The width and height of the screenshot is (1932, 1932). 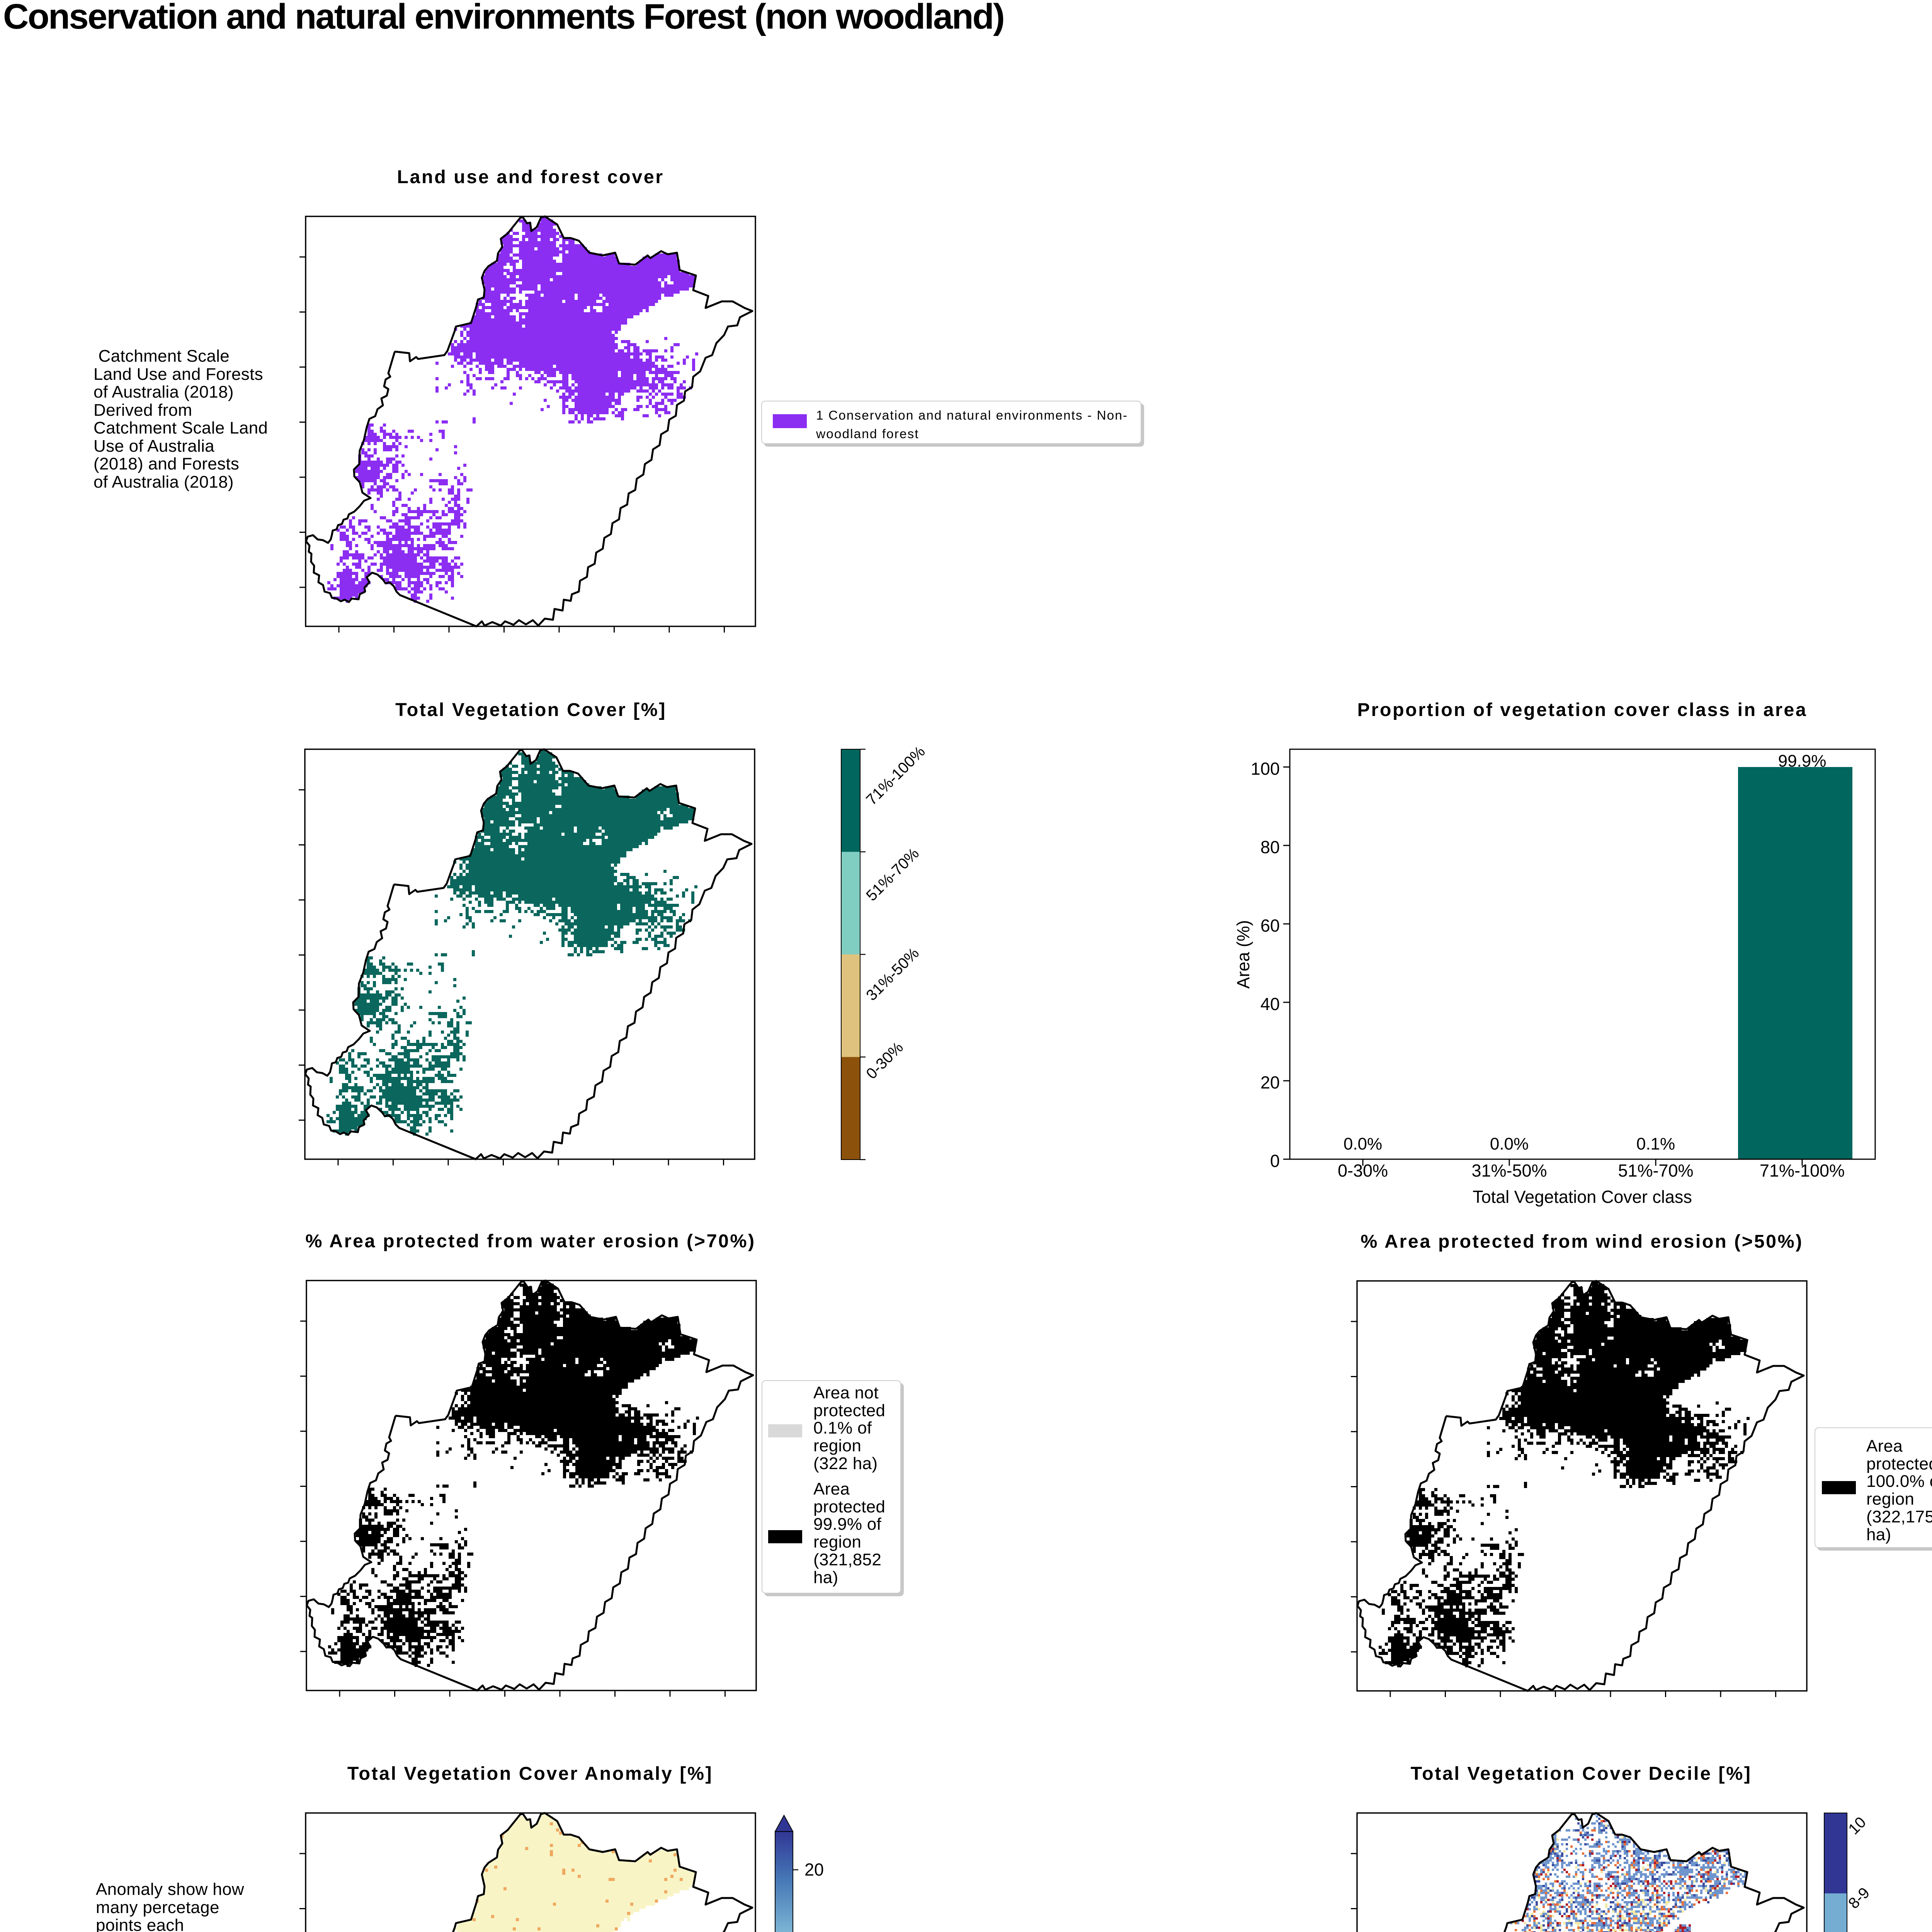 What do you see at coordinates (885, 1060) in the screenshot?
I see `svg-text: 0-30%` at bounding box center [885, 1060].